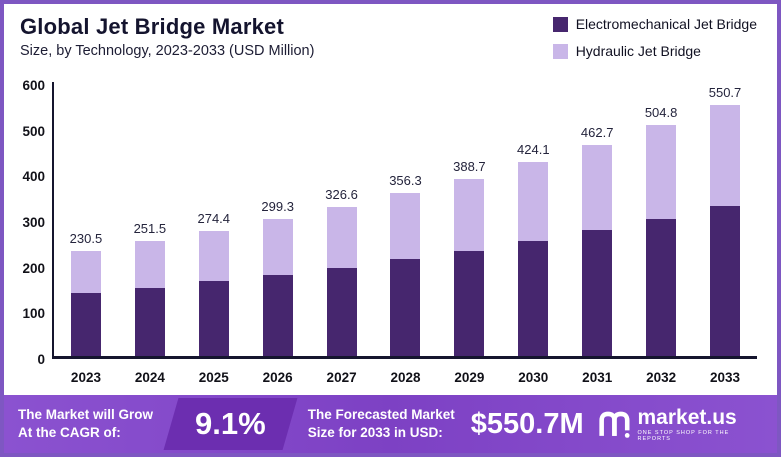 The width and height of the screenshot is (781, 457). I want to click on bar-group: 550.7 2033, so click(725, 233).